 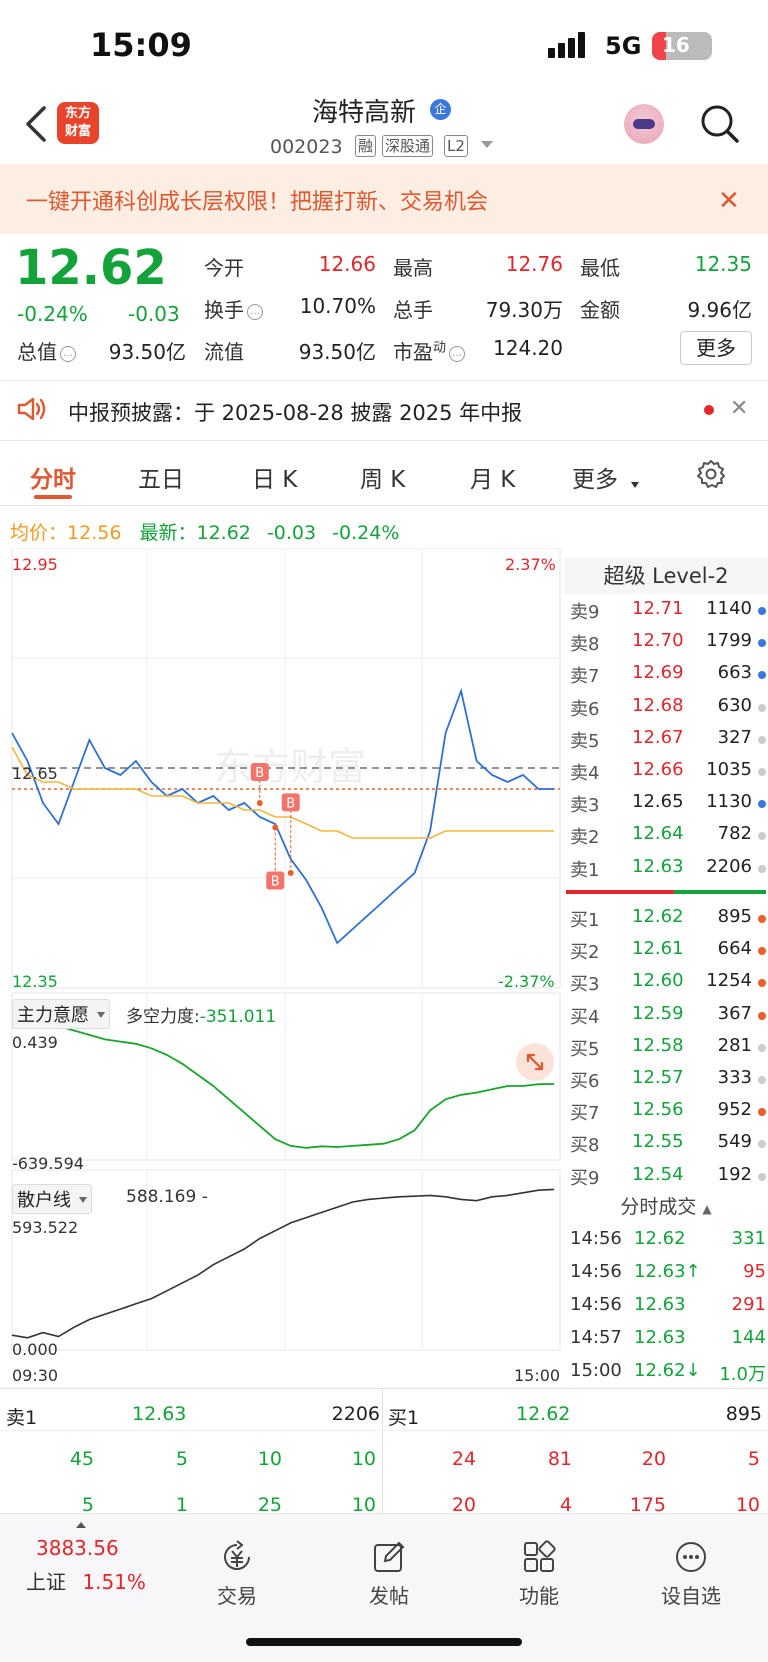 What do you see at coordinates (237, 1555) in the screenshot?
I see `yuan-circle-icon` at bounding box center [237, 1555].